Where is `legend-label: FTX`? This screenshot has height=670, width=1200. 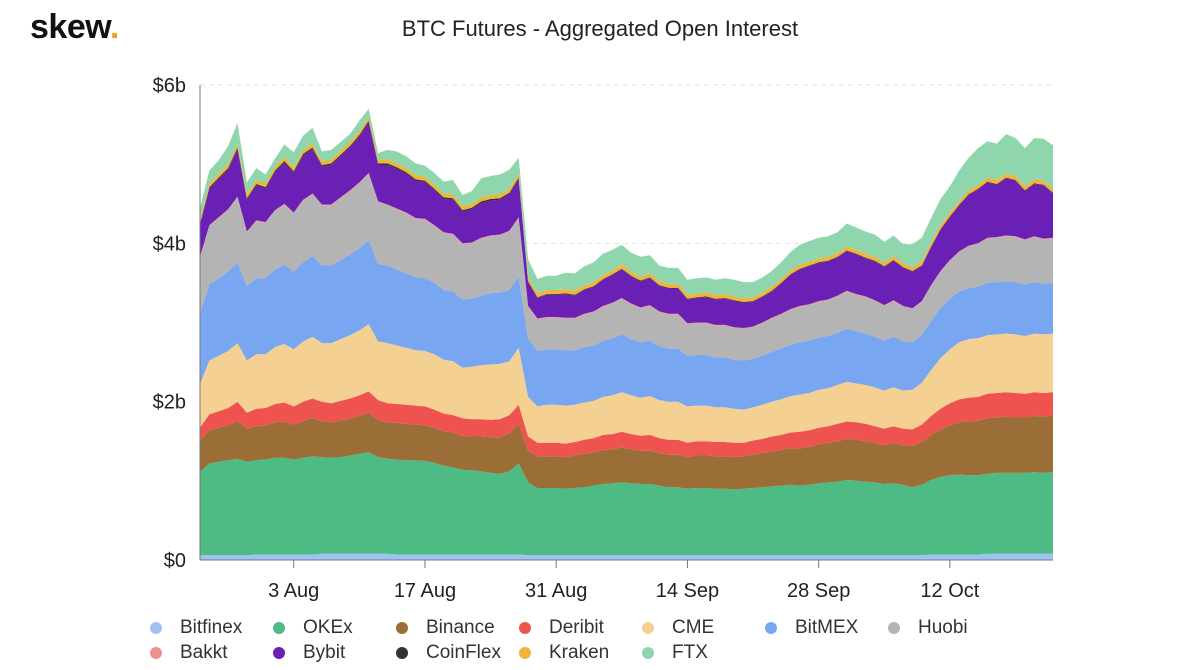
legend-label: FTX is located at coordinates (690, 652).